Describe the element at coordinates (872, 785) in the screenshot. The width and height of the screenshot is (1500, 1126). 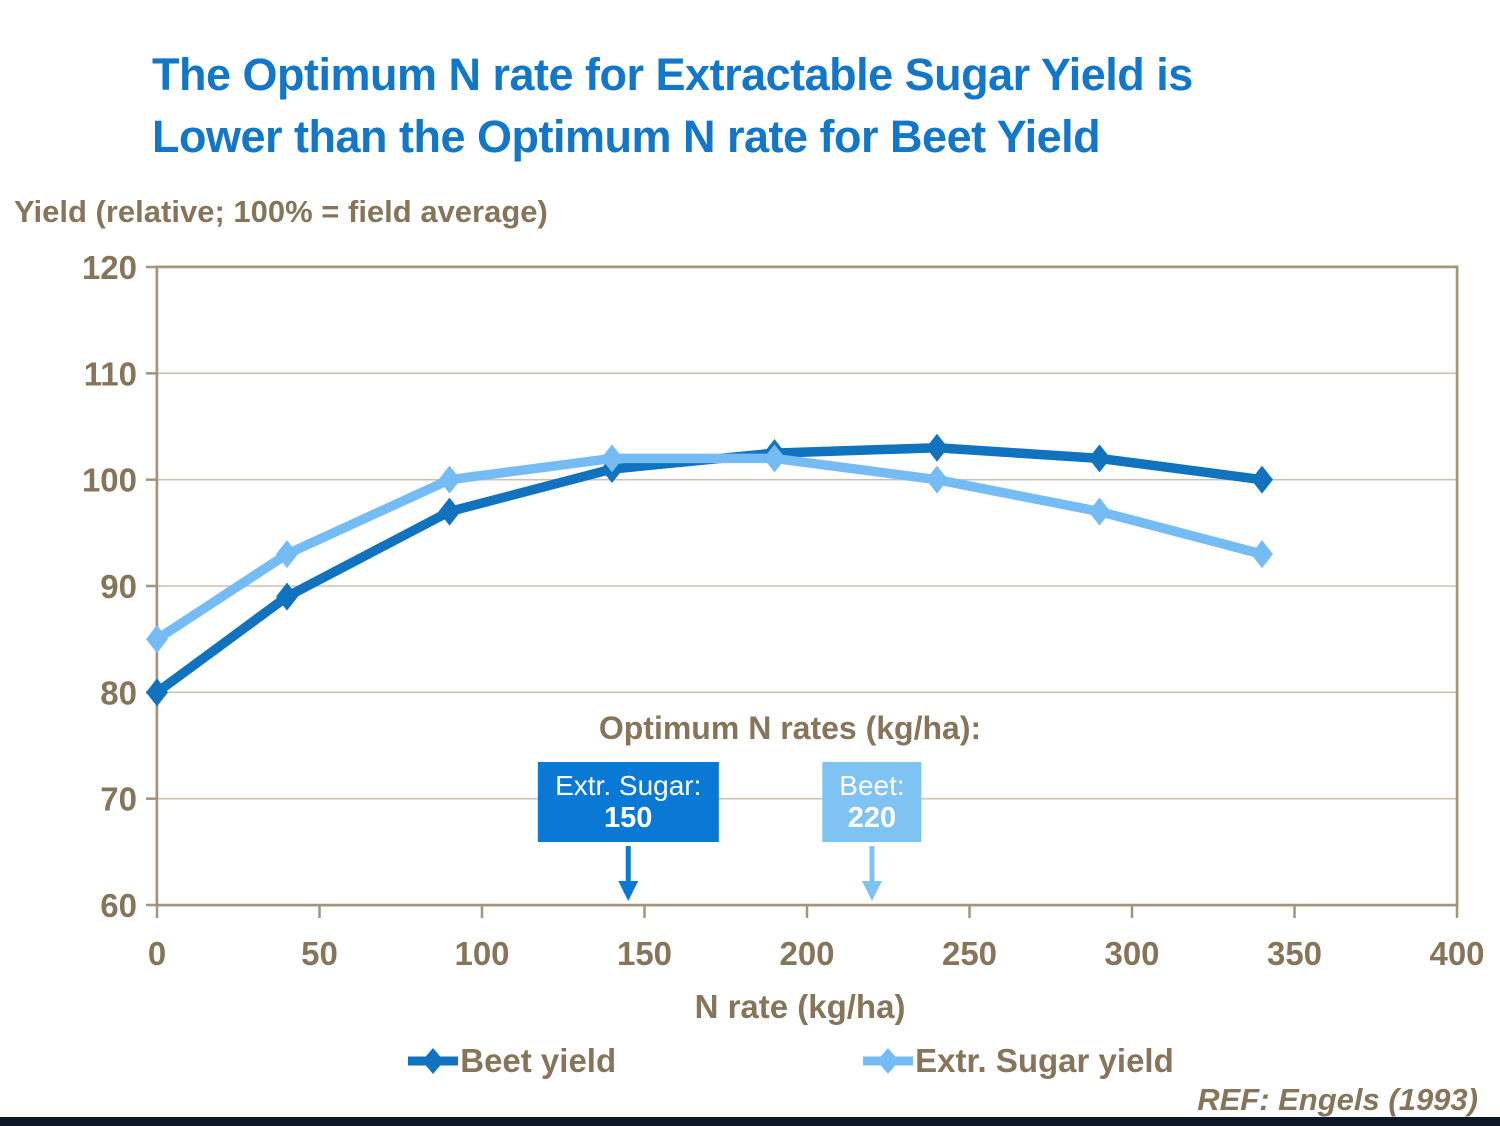
I see `annotation-box-beet-label: Beet:` at that location.